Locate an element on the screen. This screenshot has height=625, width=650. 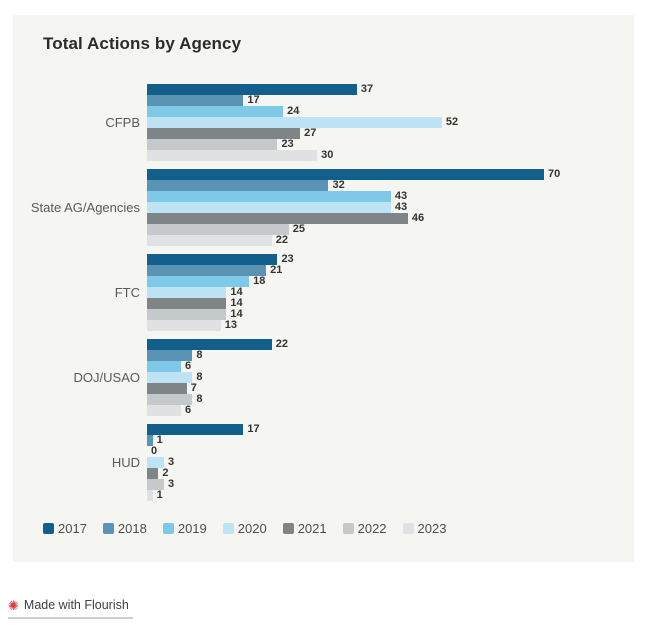
bar-value-label: 6 is located at coordinates (188, 410).